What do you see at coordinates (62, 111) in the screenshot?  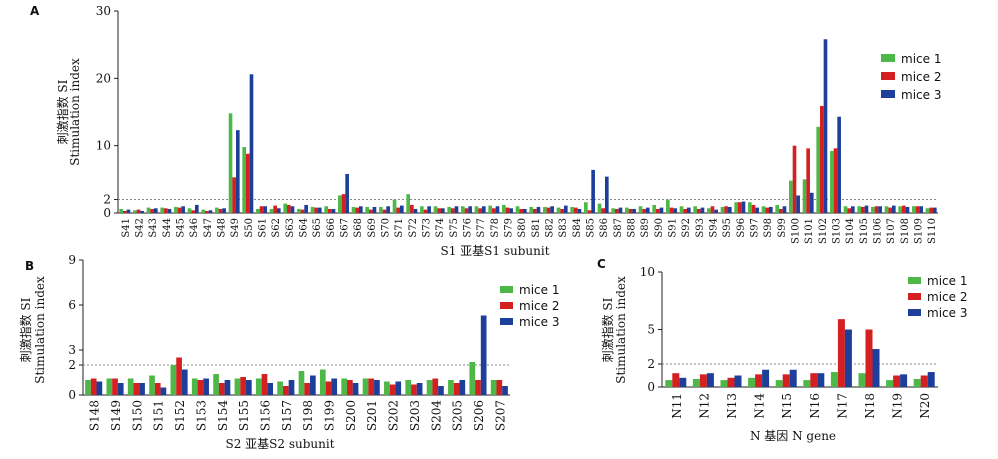 I see `y-axis-label: 刺激指数 SI` at bounding box center [62, 111].